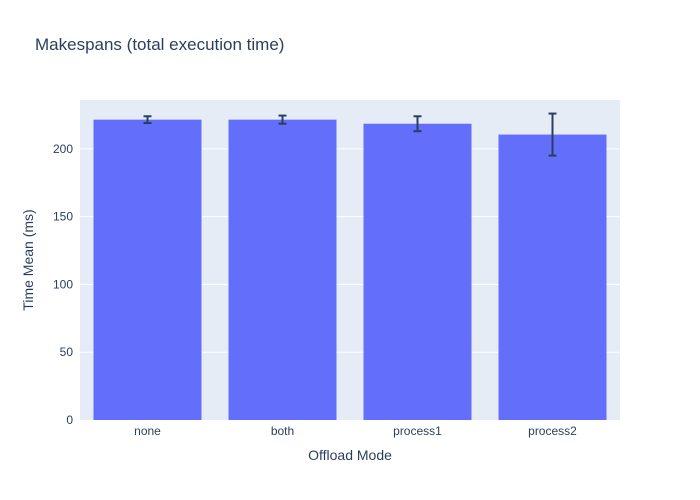  I want to click on y-tick-label: 100, so click(63, 284).